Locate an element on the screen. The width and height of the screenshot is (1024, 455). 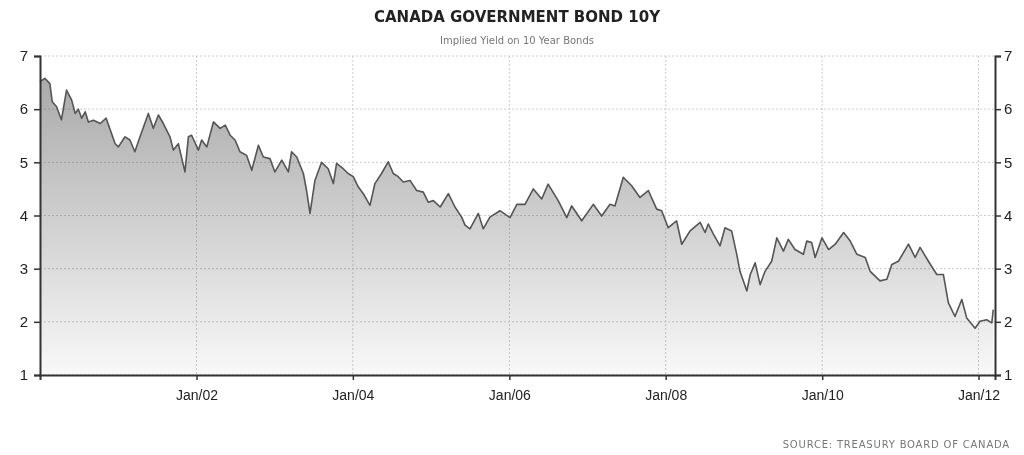
y2-tick-label: 1 is located at coordinates (1008, 375).